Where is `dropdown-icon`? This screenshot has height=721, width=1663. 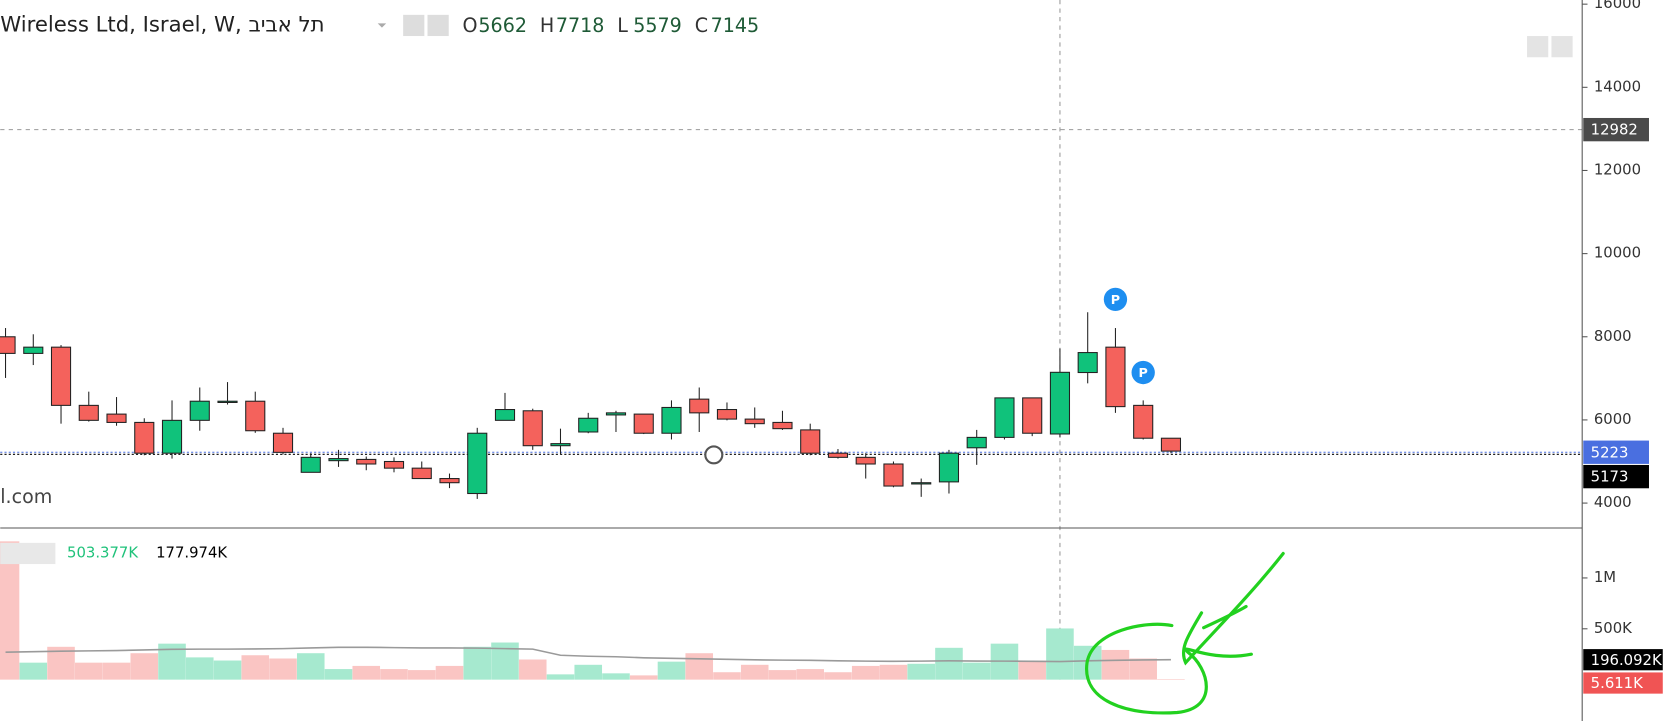 dropdown-icon is located at coordinates (382, 25).